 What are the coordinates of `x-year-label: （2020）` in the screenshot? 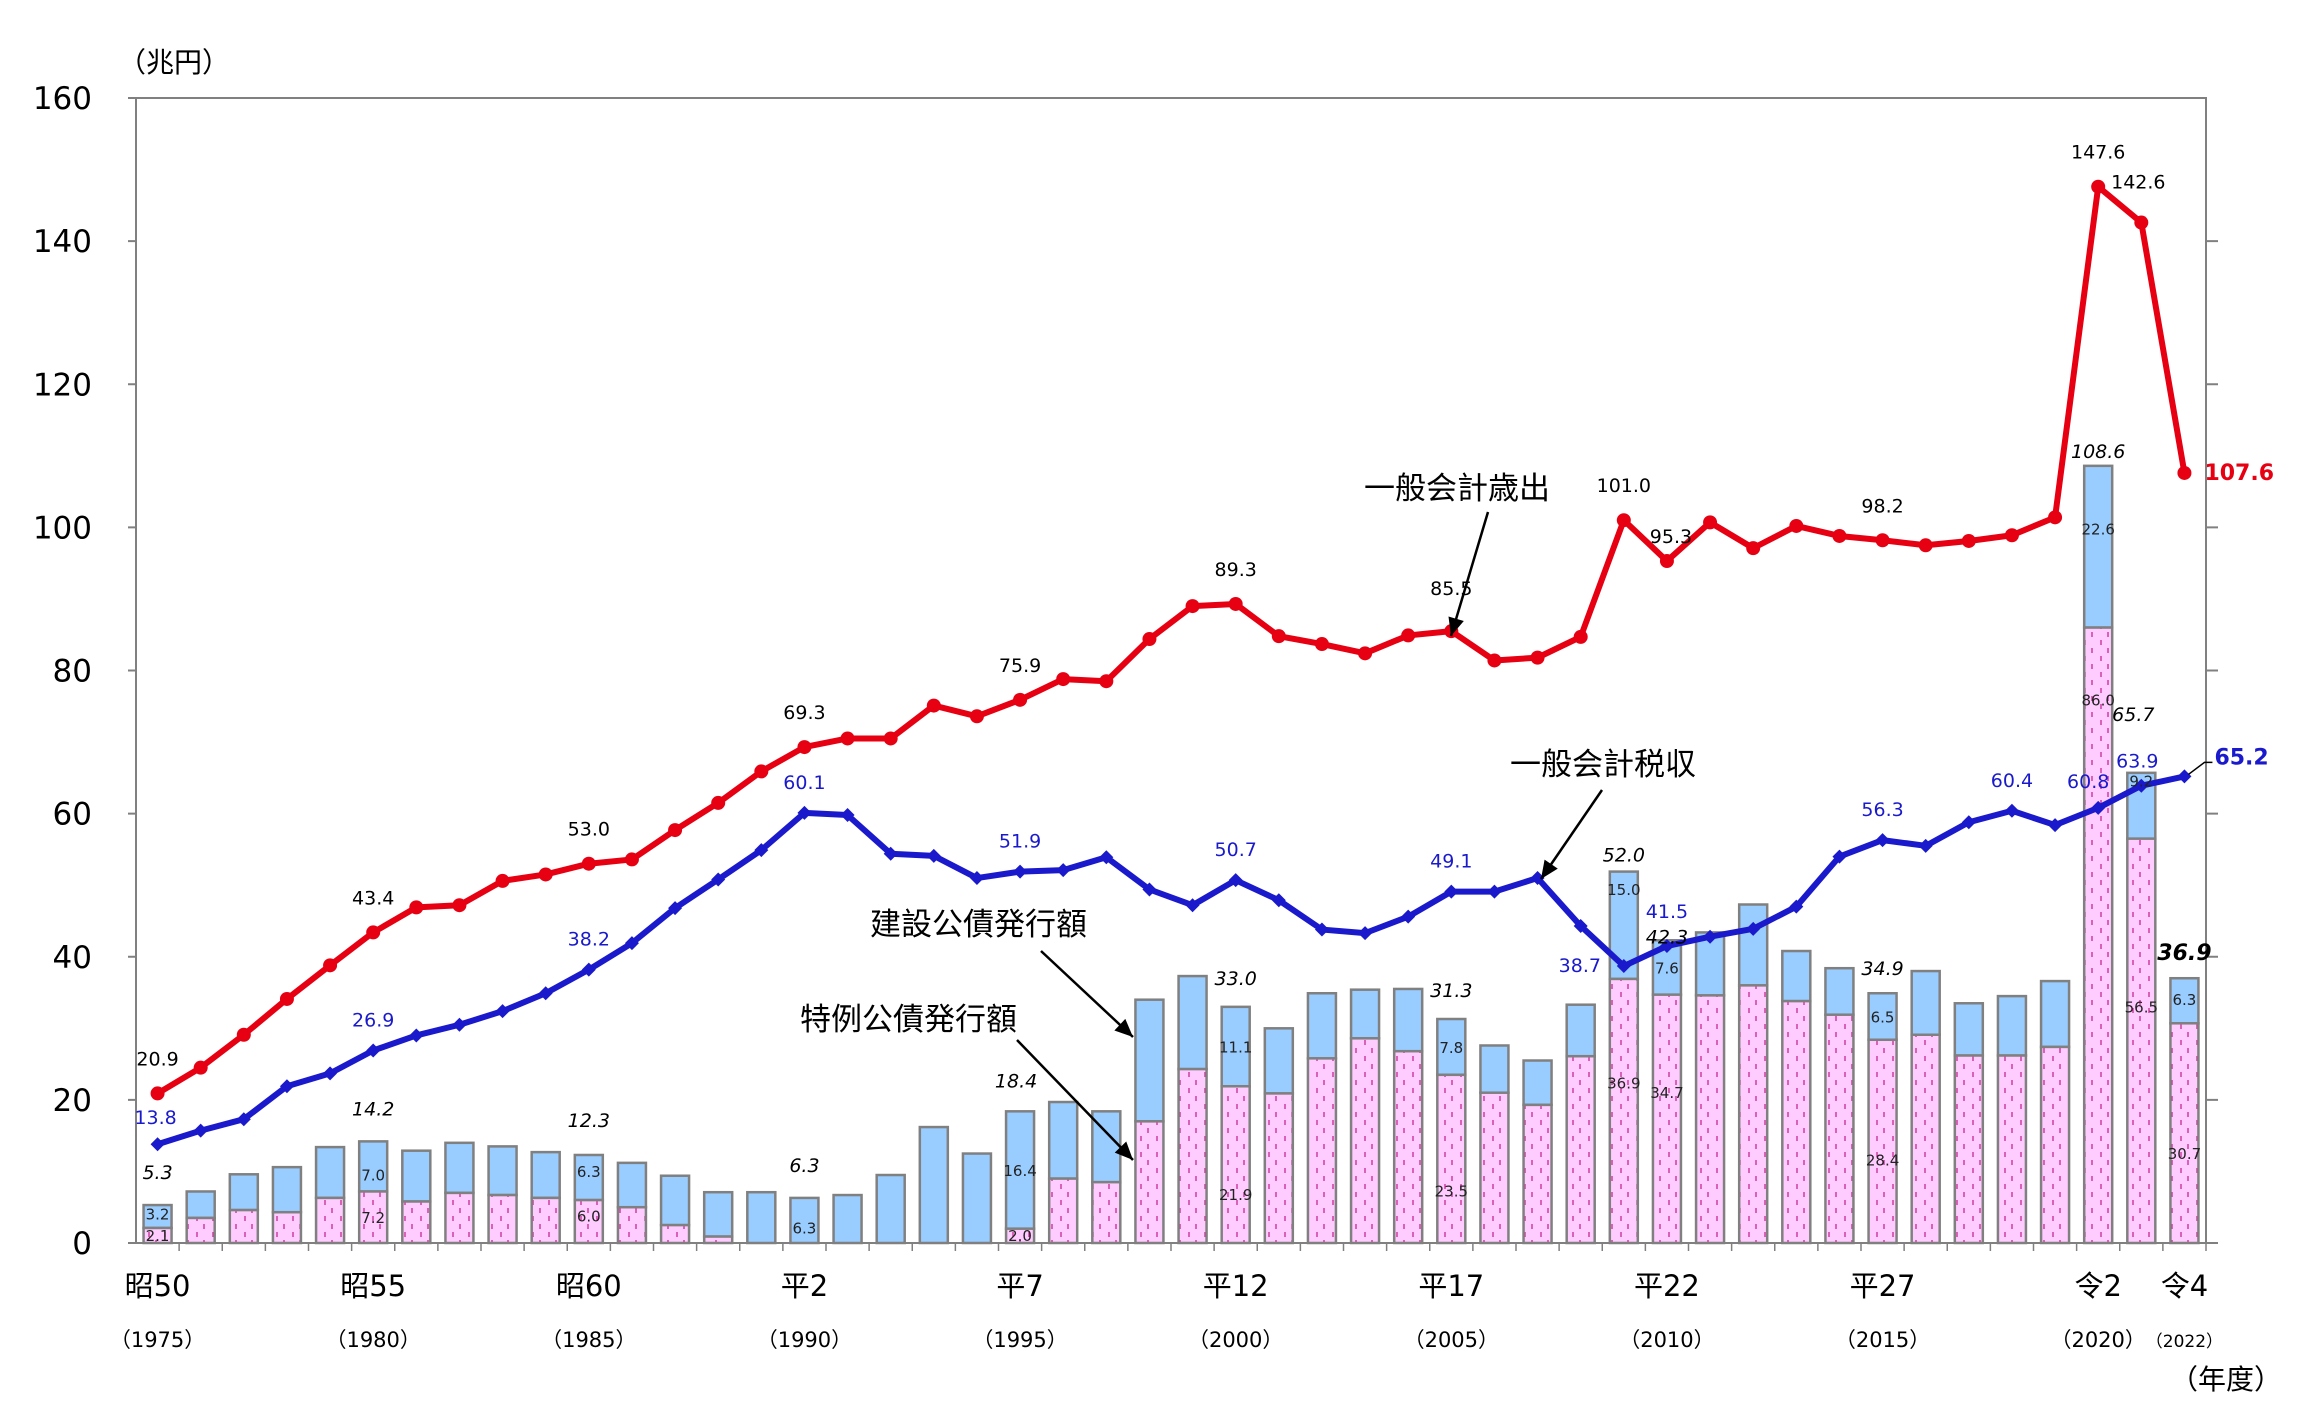 It's located at (2097, 1340).